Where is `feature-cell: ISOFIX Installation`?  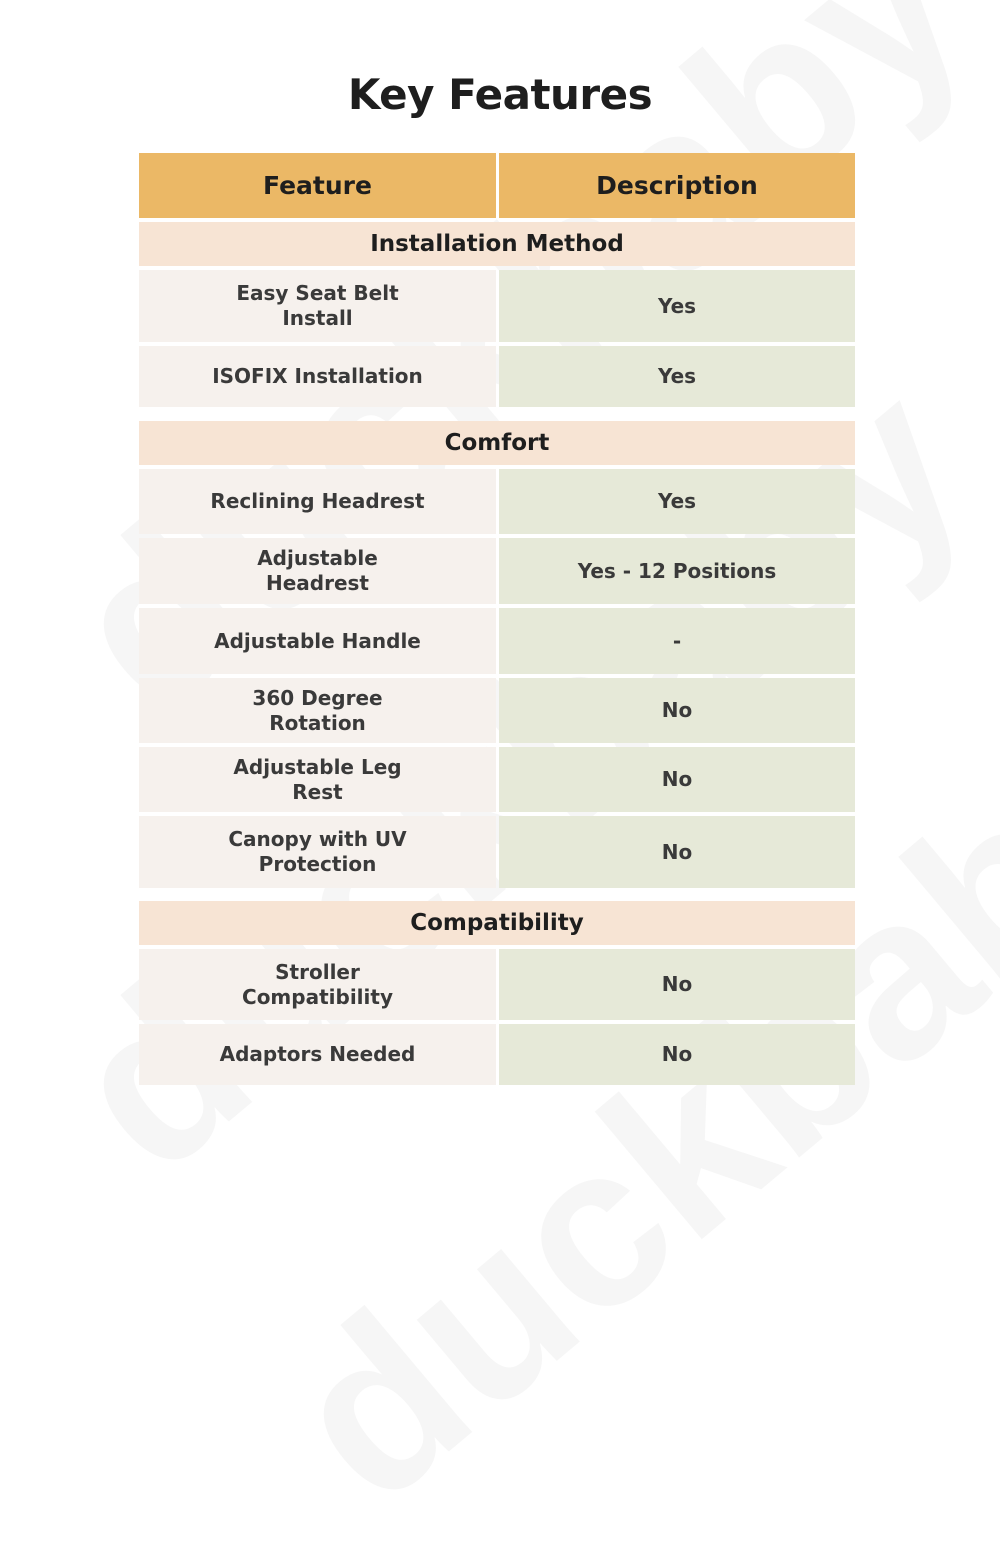
feature-cell: ISOFIX Installation is located at coordinates (317, 376).